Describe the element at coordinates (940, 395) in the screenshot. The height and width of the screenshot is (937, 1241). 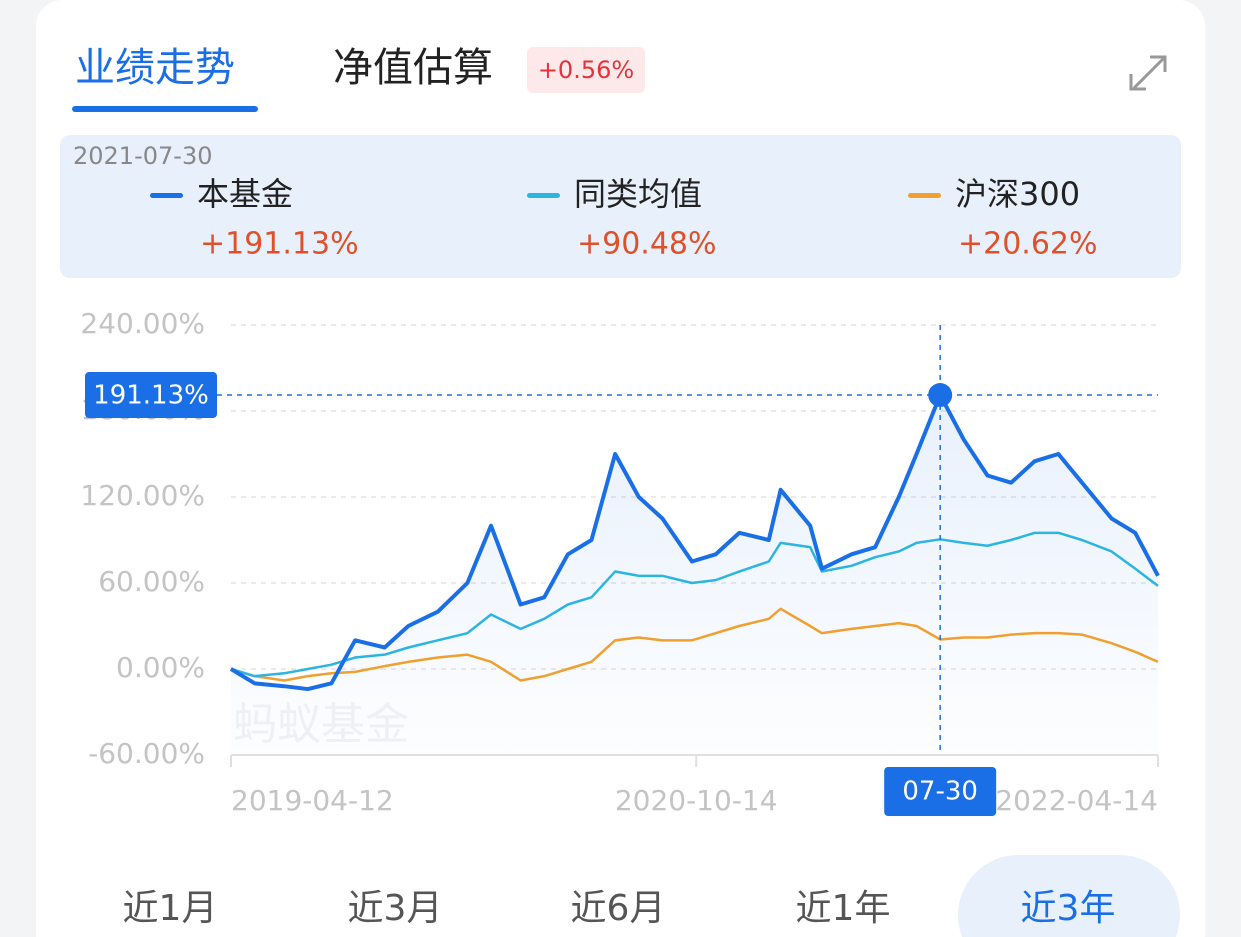
I see `cursor-dot` at that location.